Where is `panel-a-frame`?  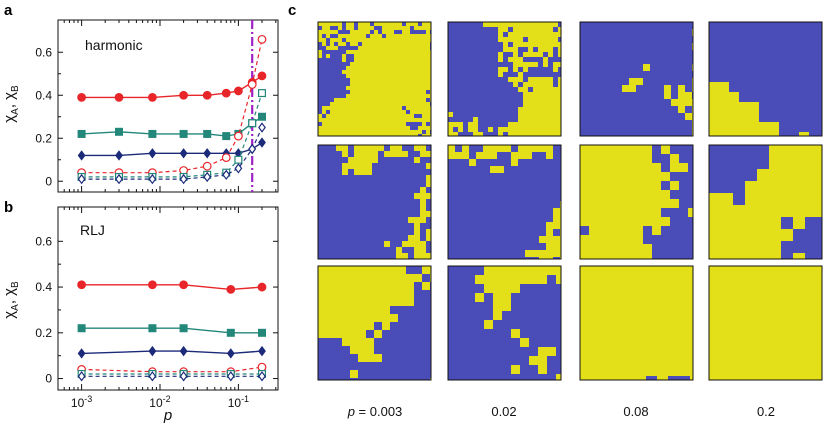 panel-a-frame is located at coordinates (168, 106).